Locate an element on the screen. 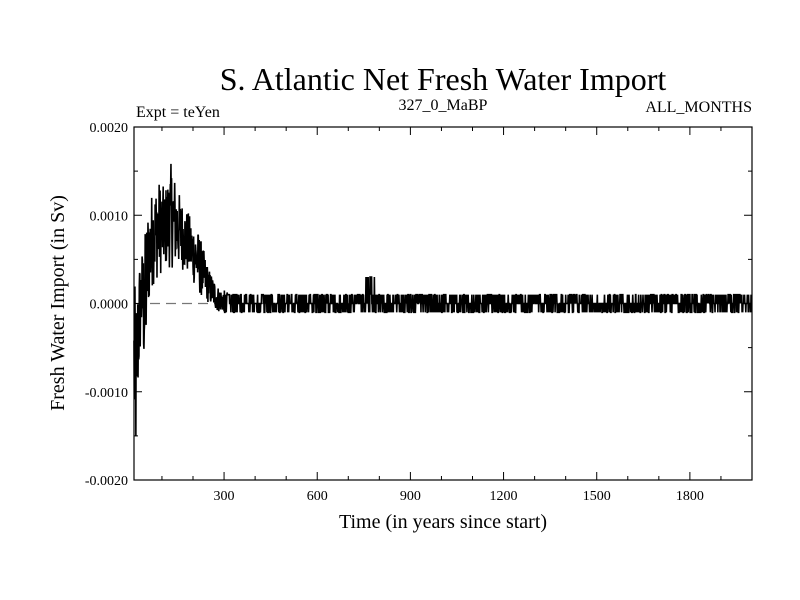 The image size is (800, 600). y-axis-label: Fresh Water Import (in Sv) is located at coordinates (58, 303).